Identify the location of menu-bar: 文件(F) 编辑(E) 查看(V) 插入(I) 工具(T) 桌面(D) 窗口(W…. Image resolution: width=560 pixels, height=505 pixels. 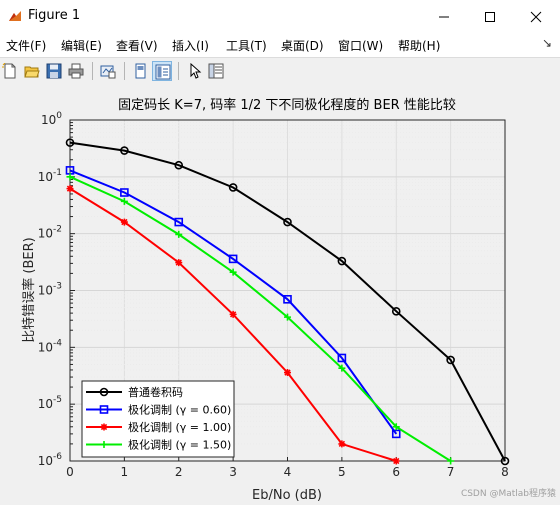
(280, 45).